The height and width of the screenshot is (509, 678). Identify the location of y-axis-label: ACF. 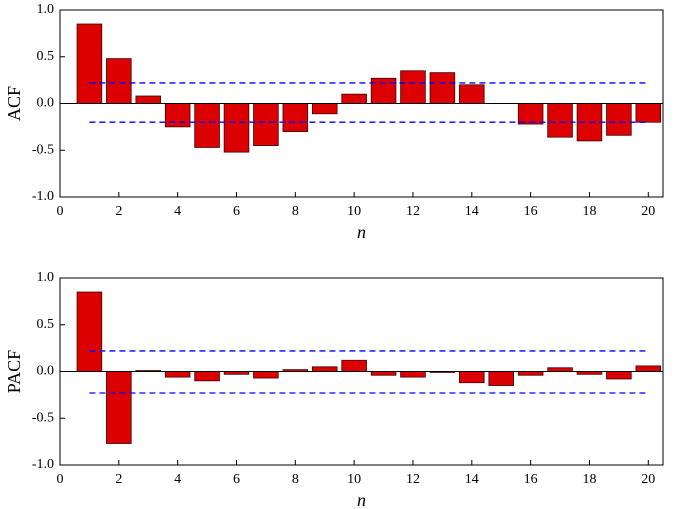
(14, 103).